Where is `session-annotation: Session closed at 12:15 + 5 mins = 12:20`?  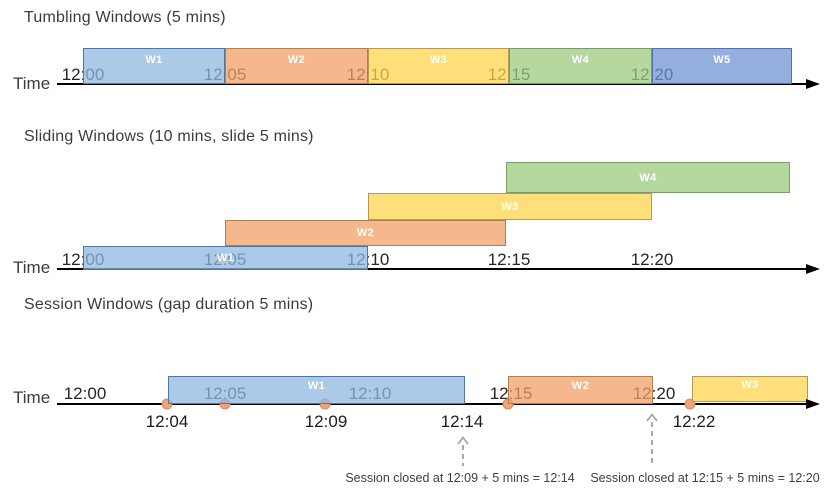
session-annotation: Session closed at 12:15 + 5 mins = 12:20 is located at coordinates (705, 478).